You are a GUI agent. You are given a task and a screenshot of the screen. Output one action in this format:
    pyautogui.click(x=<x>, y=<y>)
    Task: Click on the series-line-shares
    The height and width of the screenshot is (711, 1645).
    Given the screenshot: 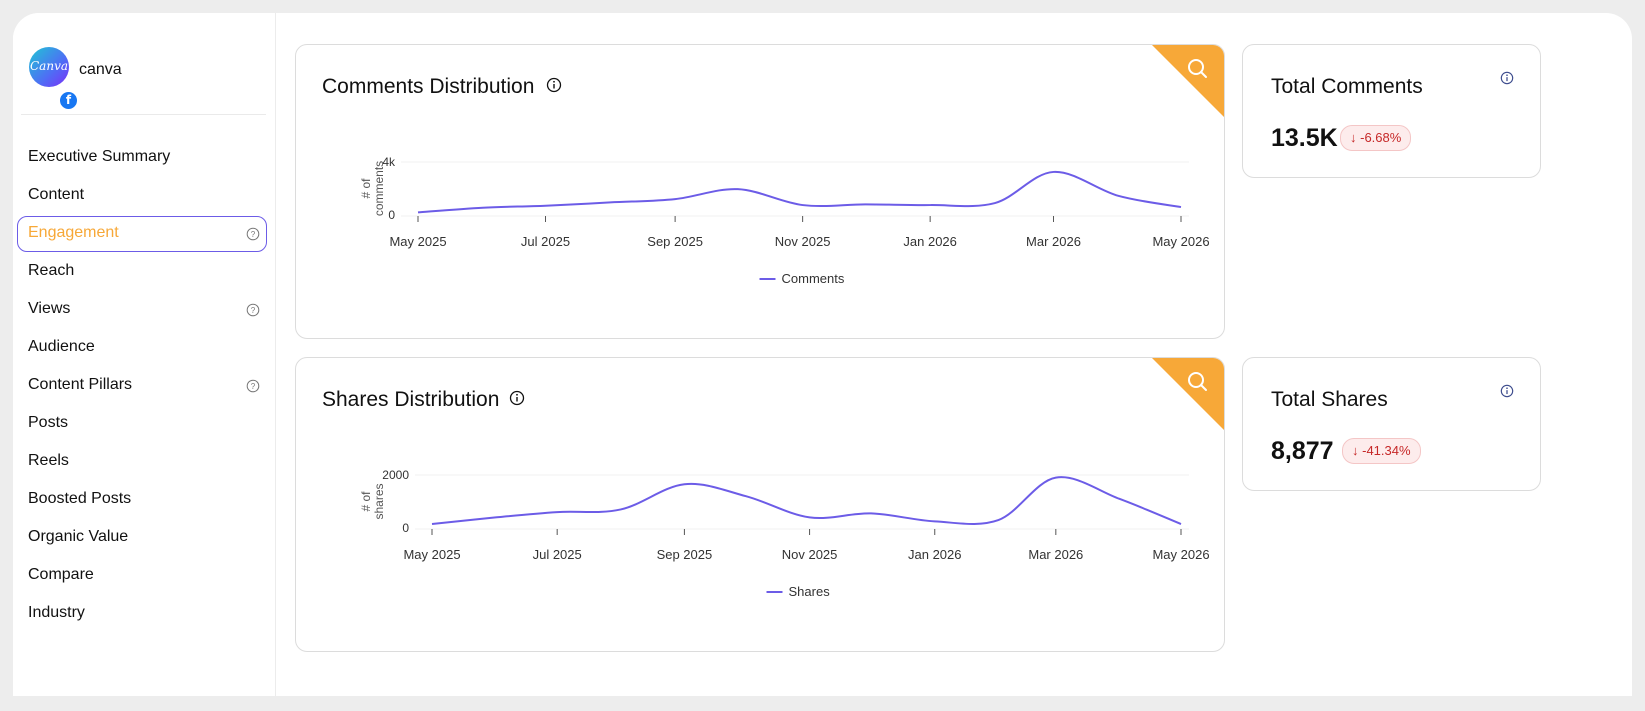 What is the action you would take?
    pyautogui.click(x=806, y=501)
    